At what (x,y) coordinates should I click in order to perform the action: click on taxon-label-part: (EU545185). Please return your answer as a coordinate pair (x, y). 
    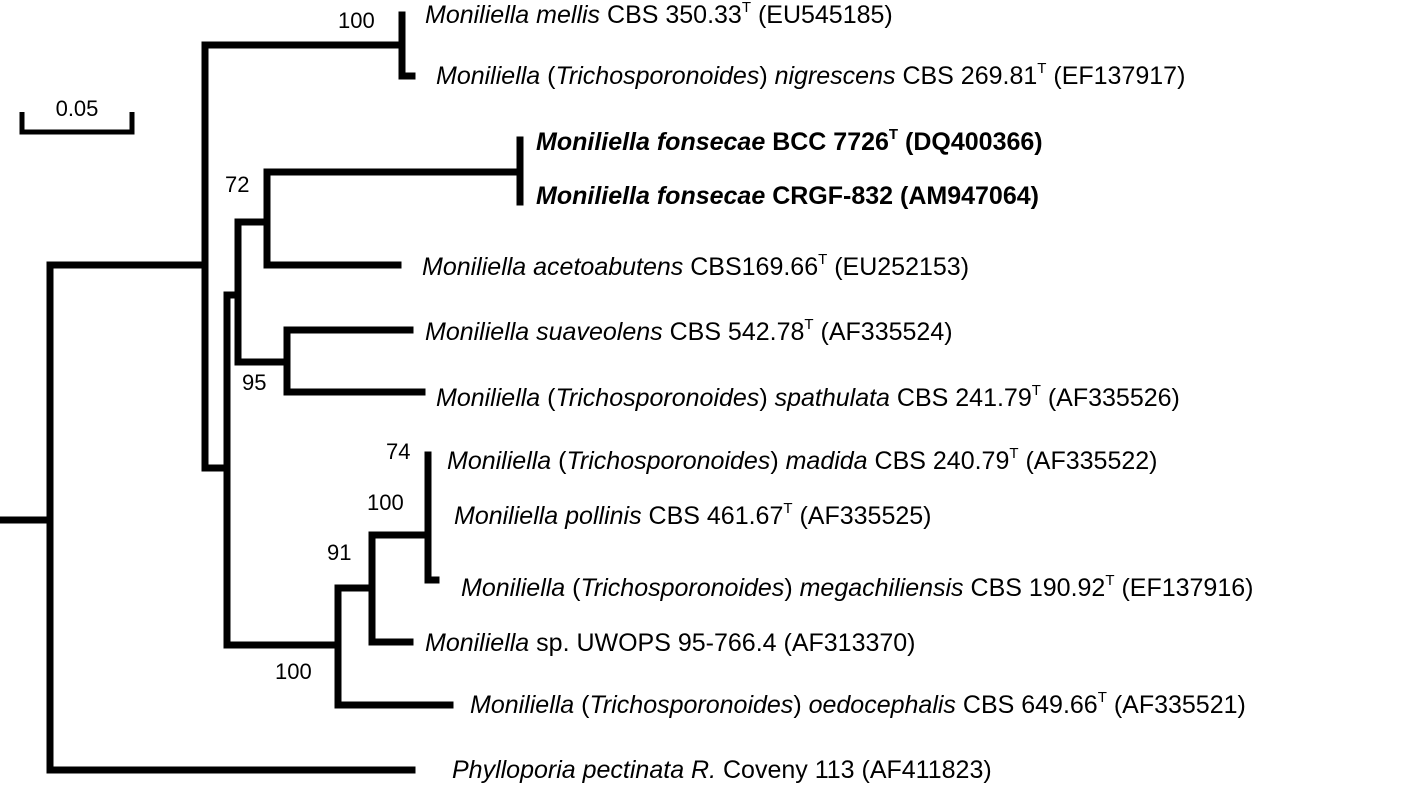
    Looking at the image, I should click on (822, 15).